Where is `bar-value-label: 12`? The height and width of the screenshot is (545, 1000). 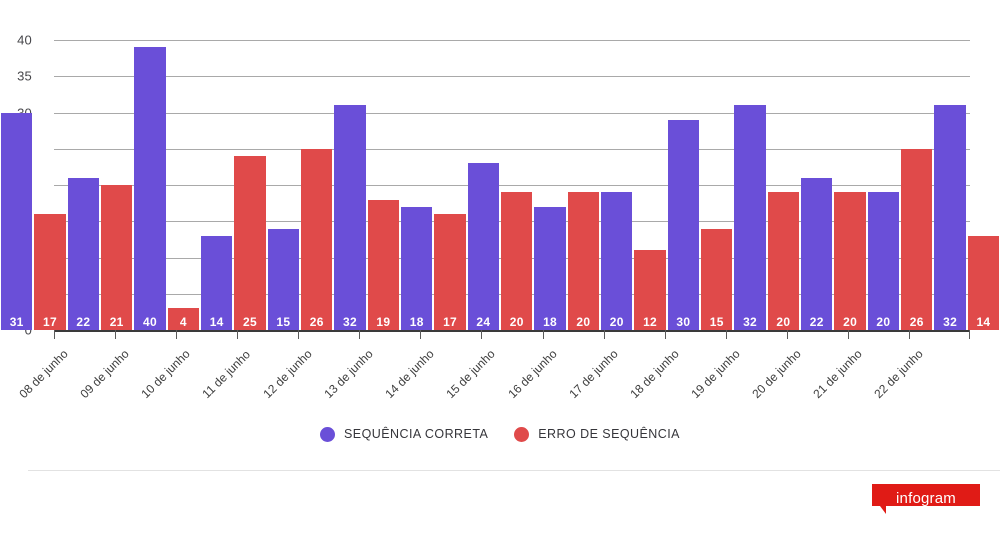 bar-value-label: 12 is located at coordinates (650, 322).